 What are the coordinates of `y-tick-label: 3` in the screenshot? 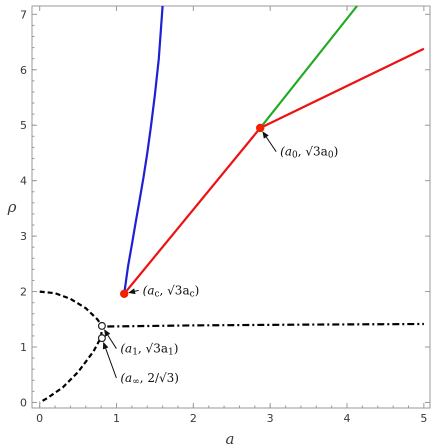 It's located at (23, 236).